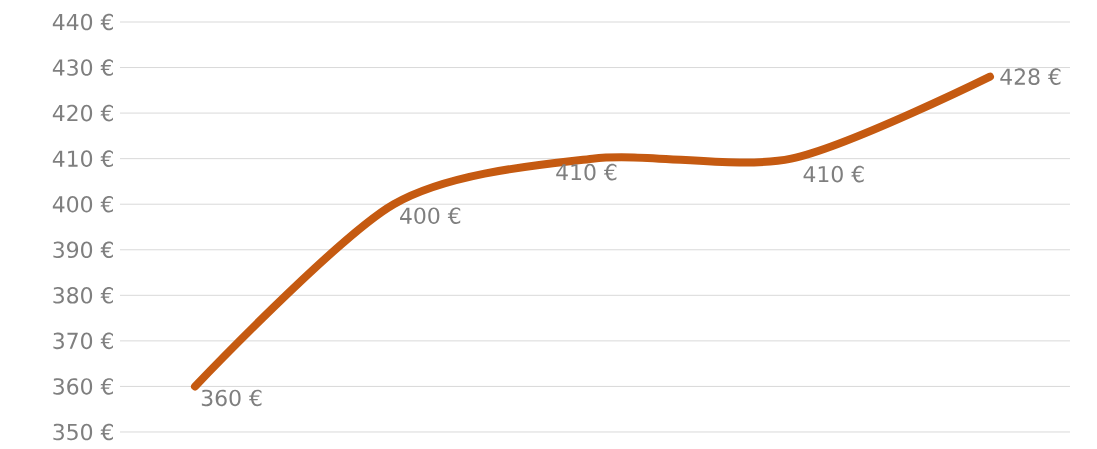 This screenshot has height=449, width=1097. What do you see at coordinates (82, 113) in the screenshot?
I see `y-tick-label: 420 €` at bounding box center [82, 113].